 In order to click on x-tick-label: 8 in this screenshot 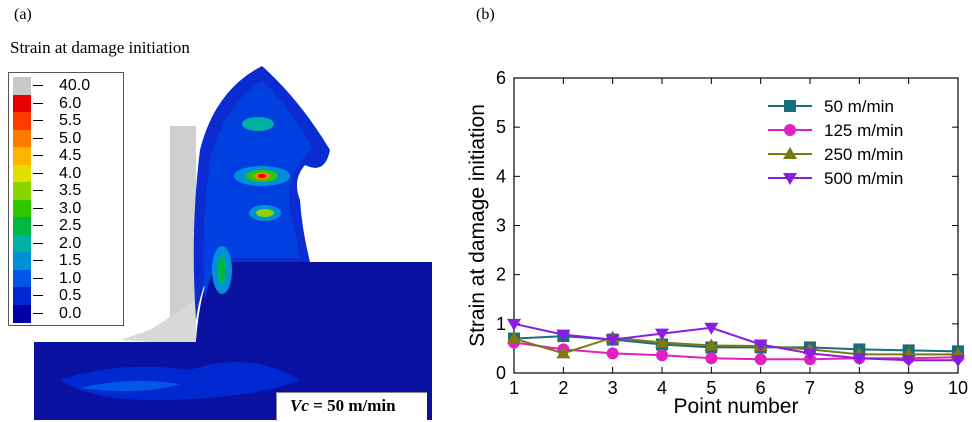, I will do `click(859, 388)`.